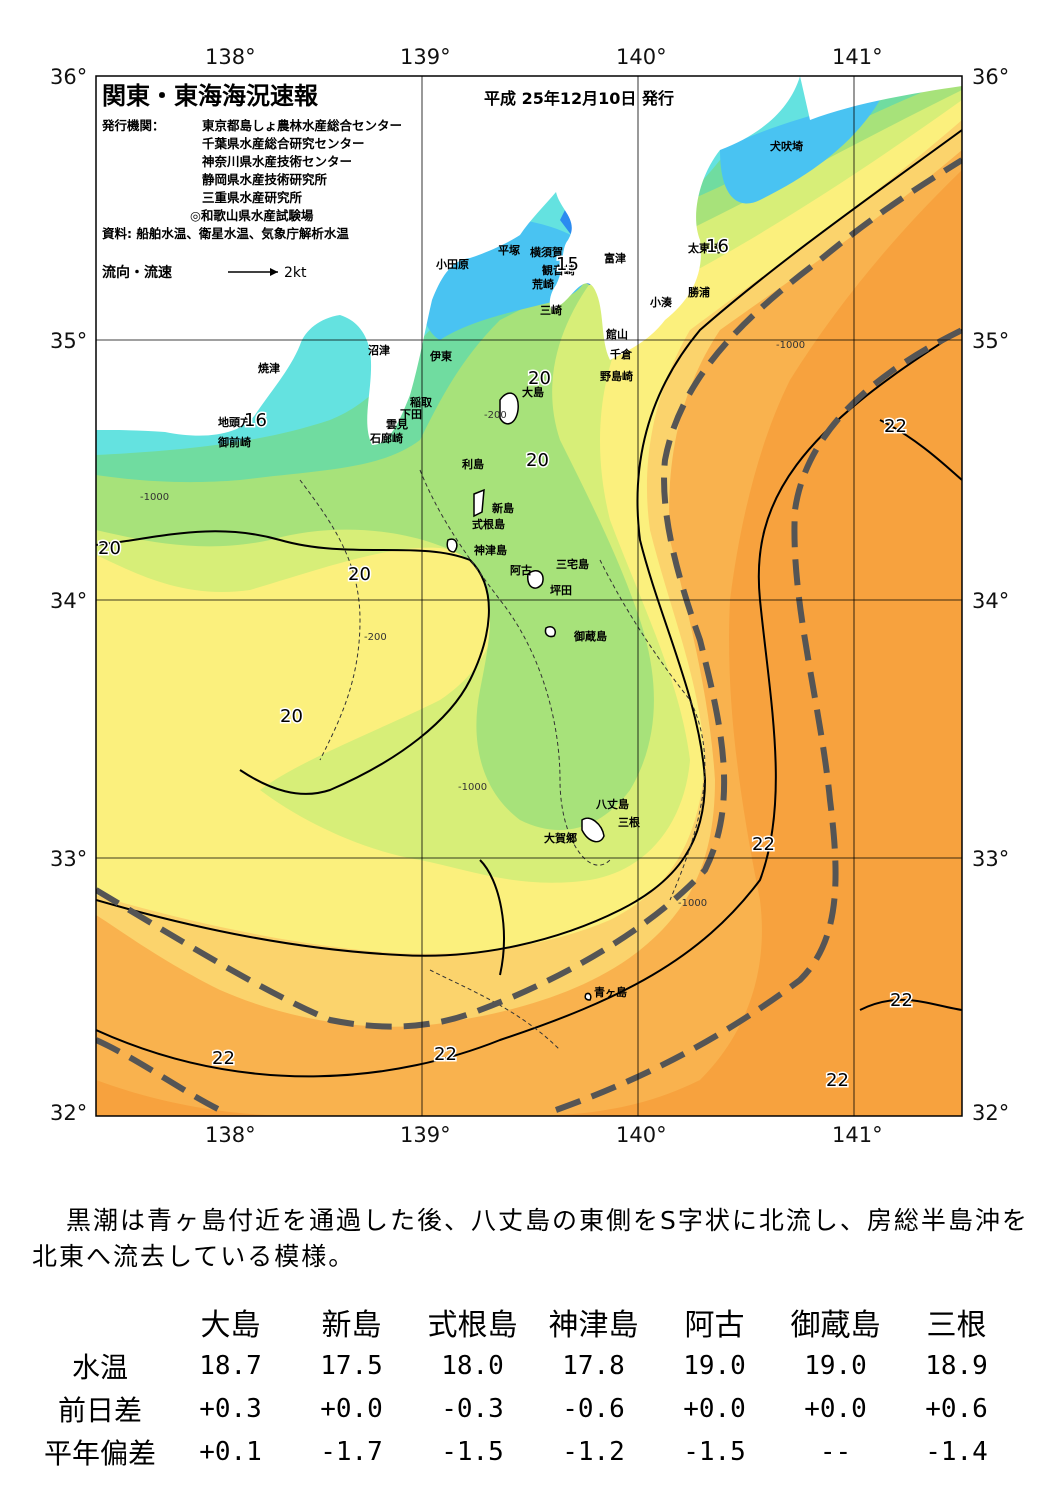 This screenshot has width=1064, height=1503. What do you see at coordinates (488, 524) in the screenshot?
I see `place-label: 式根島` at bounding box center [488, 524].